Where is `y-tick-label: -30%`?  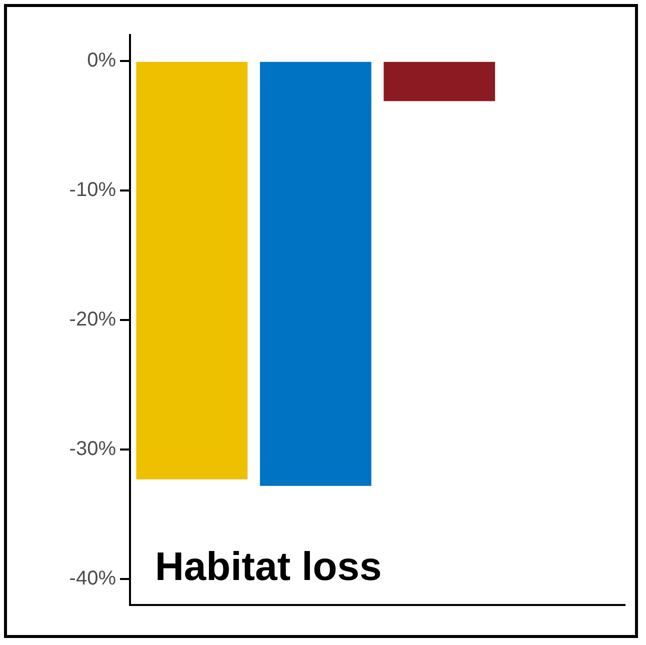
y-tick-label: -30% is located at coordinates (92, 449).